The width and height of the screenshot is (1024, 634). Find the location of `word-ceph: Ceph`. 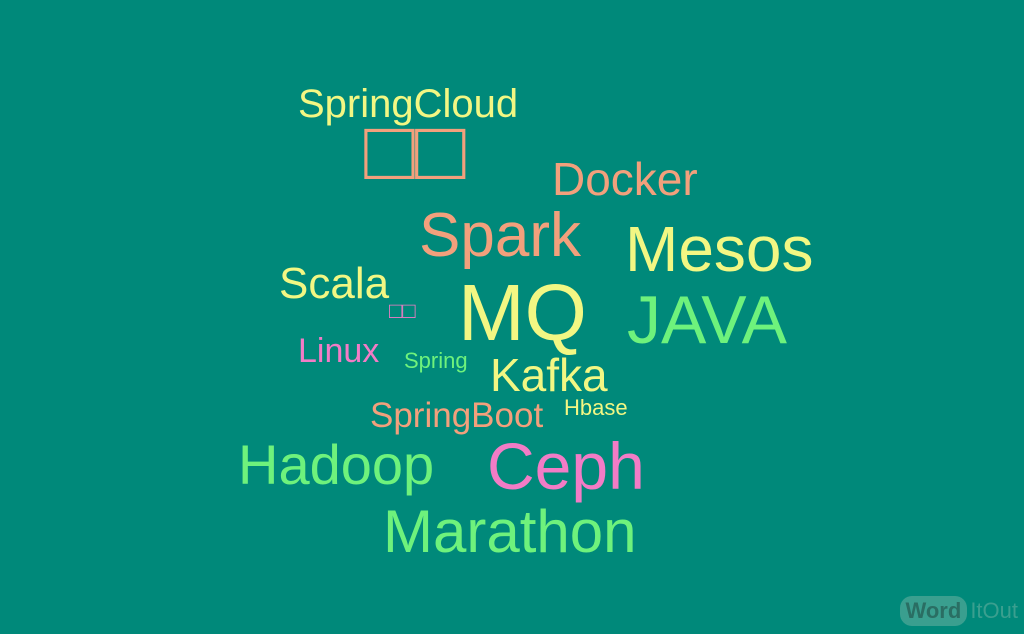

word-ceph: Ceph is located at coordinates (566, 466).